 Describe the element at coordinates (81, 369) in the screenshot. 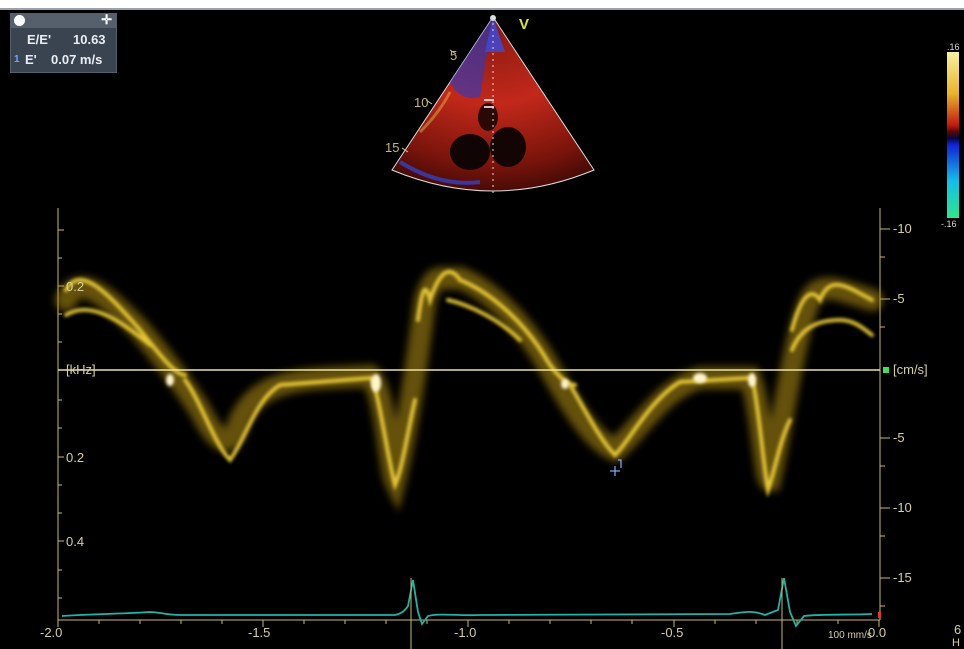

I see `left-axis-unit: [kHz]` at that location.